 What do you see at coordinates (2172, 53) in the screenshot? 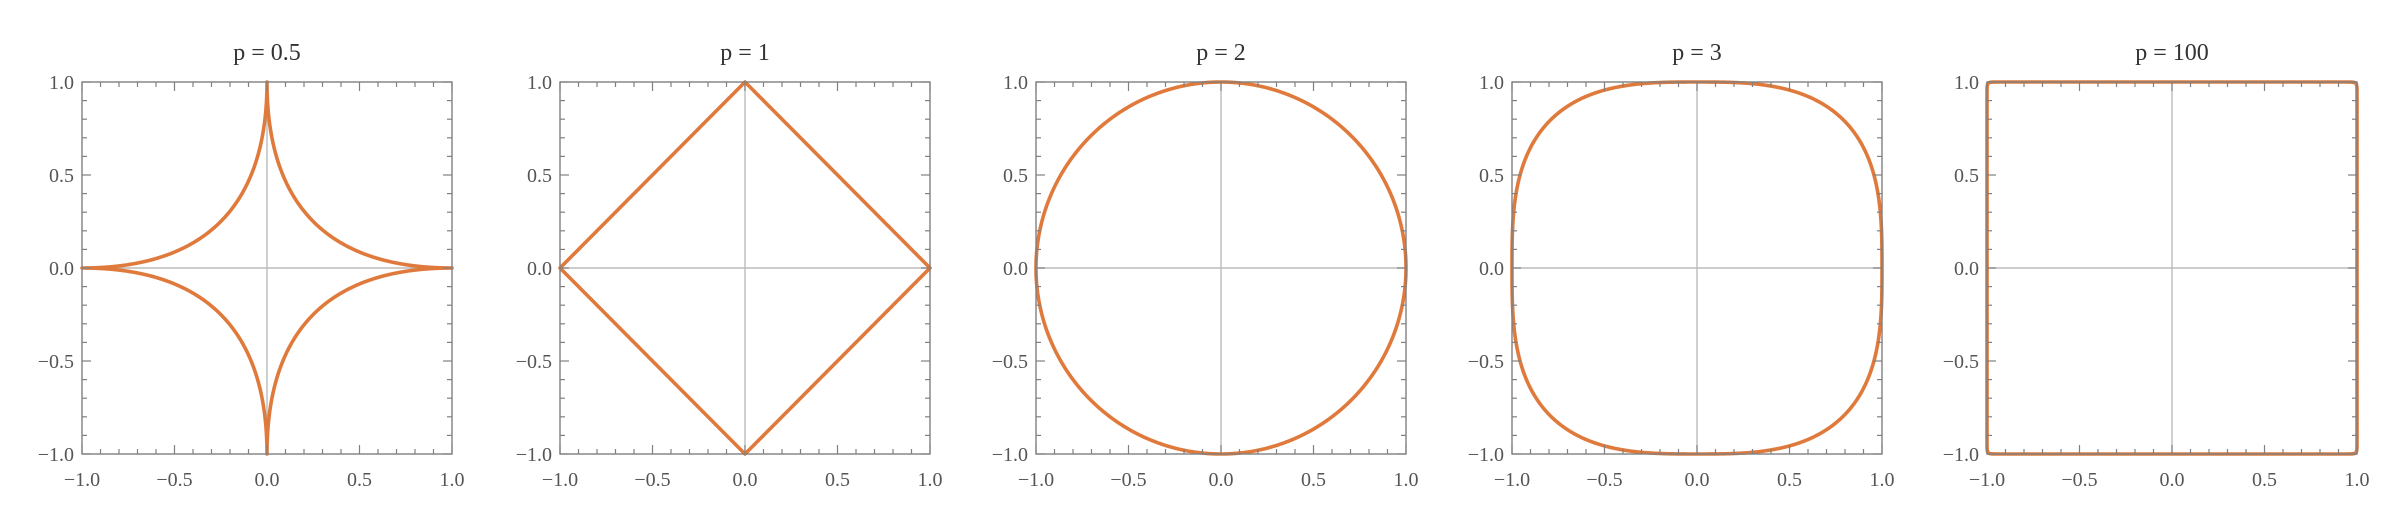
I see `panel-title: p = 100` at bounding box center [2172, 53].